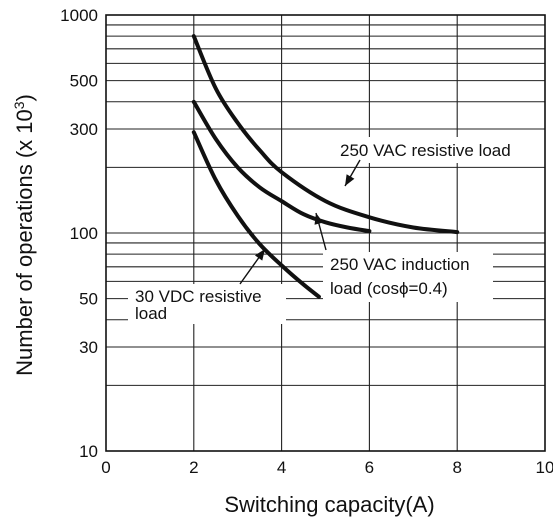  I want to click on y-axis-title-exponent: 3, so click(19, 105).